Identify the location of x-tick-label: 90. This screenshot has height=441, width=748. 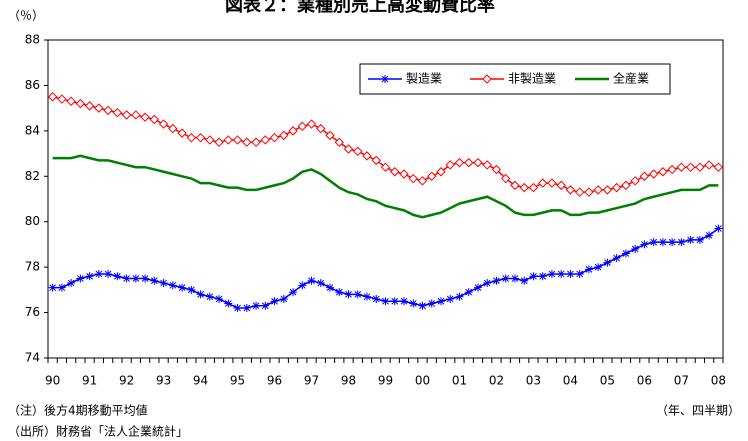
(52, 381).